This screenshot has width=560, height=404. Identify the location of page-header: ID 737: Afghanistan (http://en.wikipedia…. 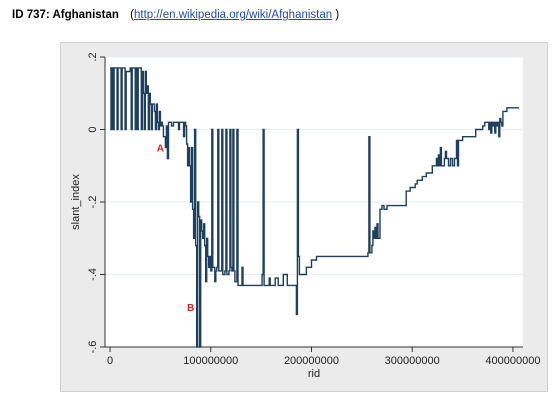
(175, 15).